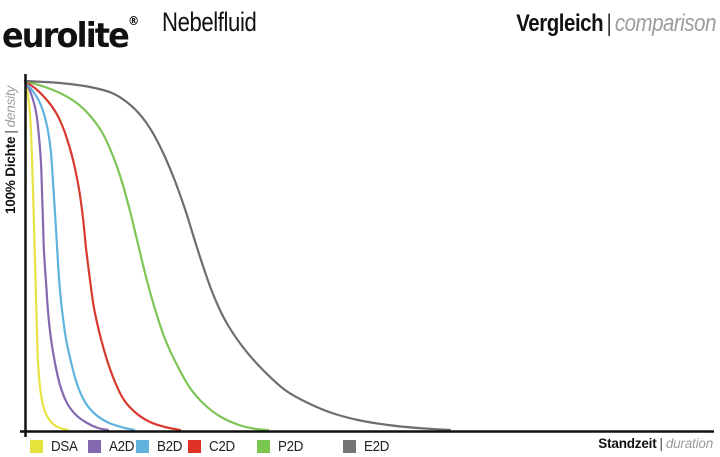  I want to click on y-axis-label-english: density, so click(10, 106).